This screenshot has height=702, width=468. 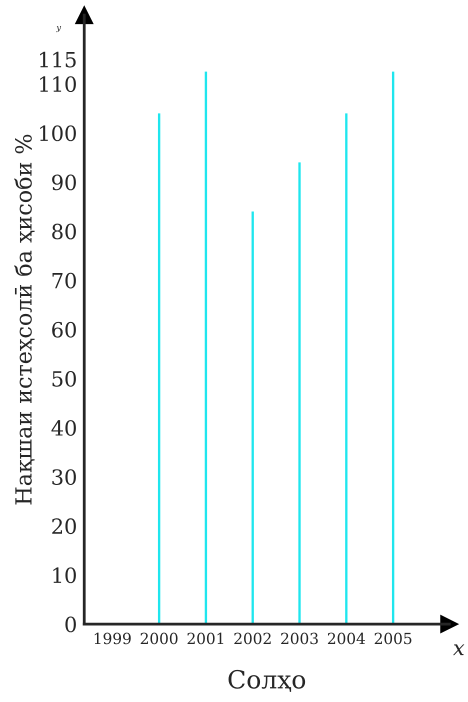 What do you see at coordinates (252, 638) in the screenshot?
I see `x-tick-label: 2002` at bounding box center [252, 638].